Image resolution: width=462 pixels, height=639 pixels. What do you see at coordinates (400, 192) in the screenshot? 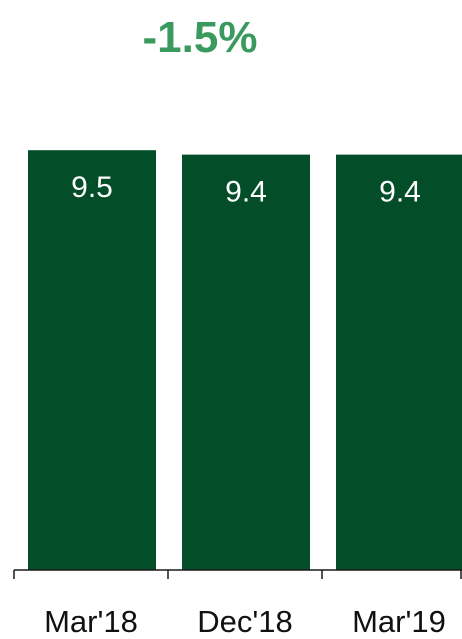
I see `data-label-2: 9.4` at bounding box center [400, 192].